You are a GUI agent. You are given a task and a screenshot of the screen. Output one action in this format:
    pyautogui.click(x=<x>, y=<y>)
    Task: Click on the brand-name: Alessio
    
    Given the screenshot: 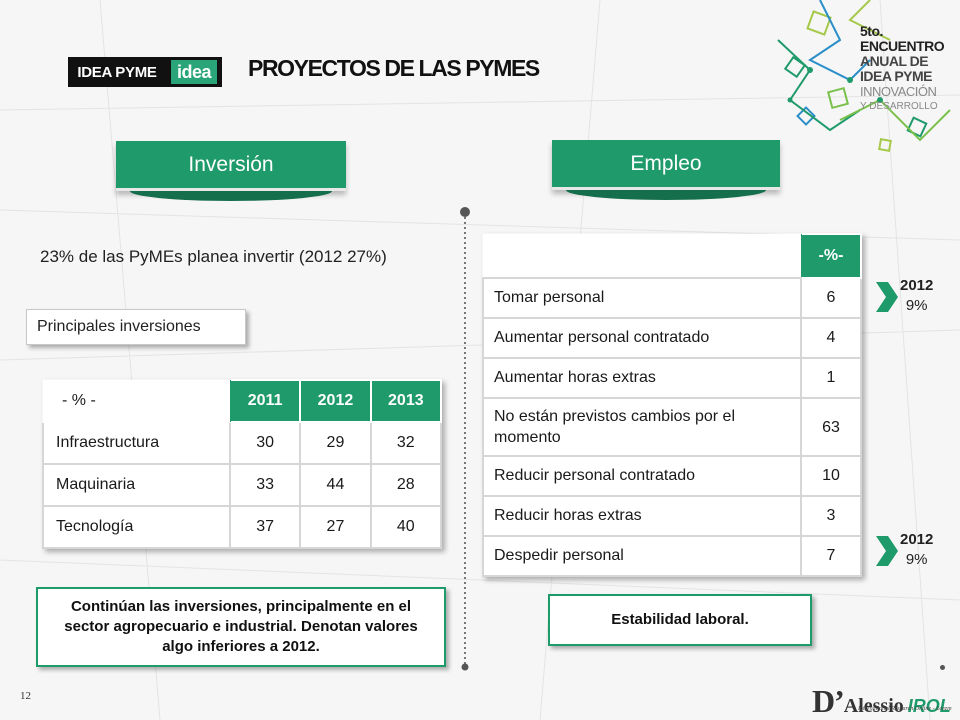 What is the action you would take?
    pyautogui.click(x=873, y=706)
    